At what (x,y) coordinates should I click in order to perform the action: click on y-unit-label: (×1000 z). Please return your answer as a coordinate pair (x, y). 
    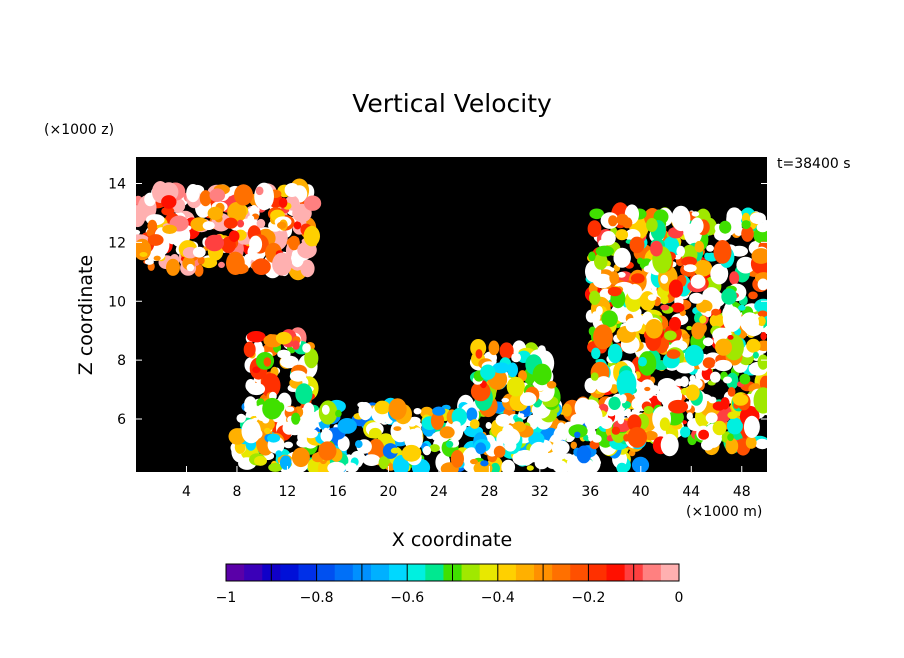
    Looking at the image, I should click on (79, 130).